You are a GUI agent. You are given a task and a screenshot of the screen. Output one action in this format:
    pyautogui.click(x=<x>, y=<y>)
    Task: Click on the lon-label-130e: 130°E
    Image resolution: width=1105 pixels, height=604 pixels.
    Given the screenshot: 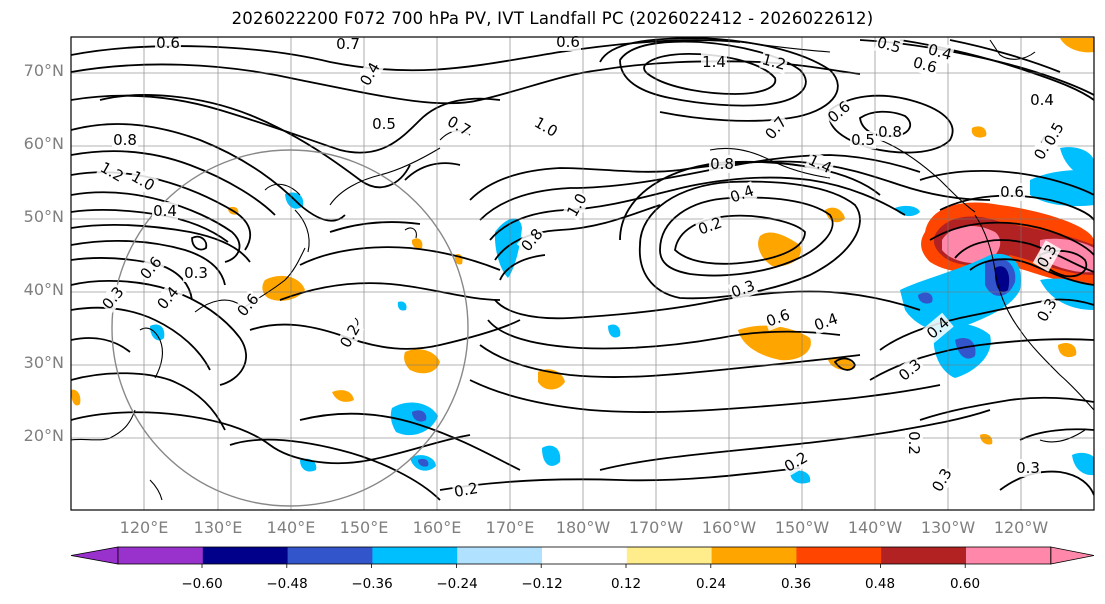 What is the action you would take?
    pyautogui.click(x=218, y=527)
    